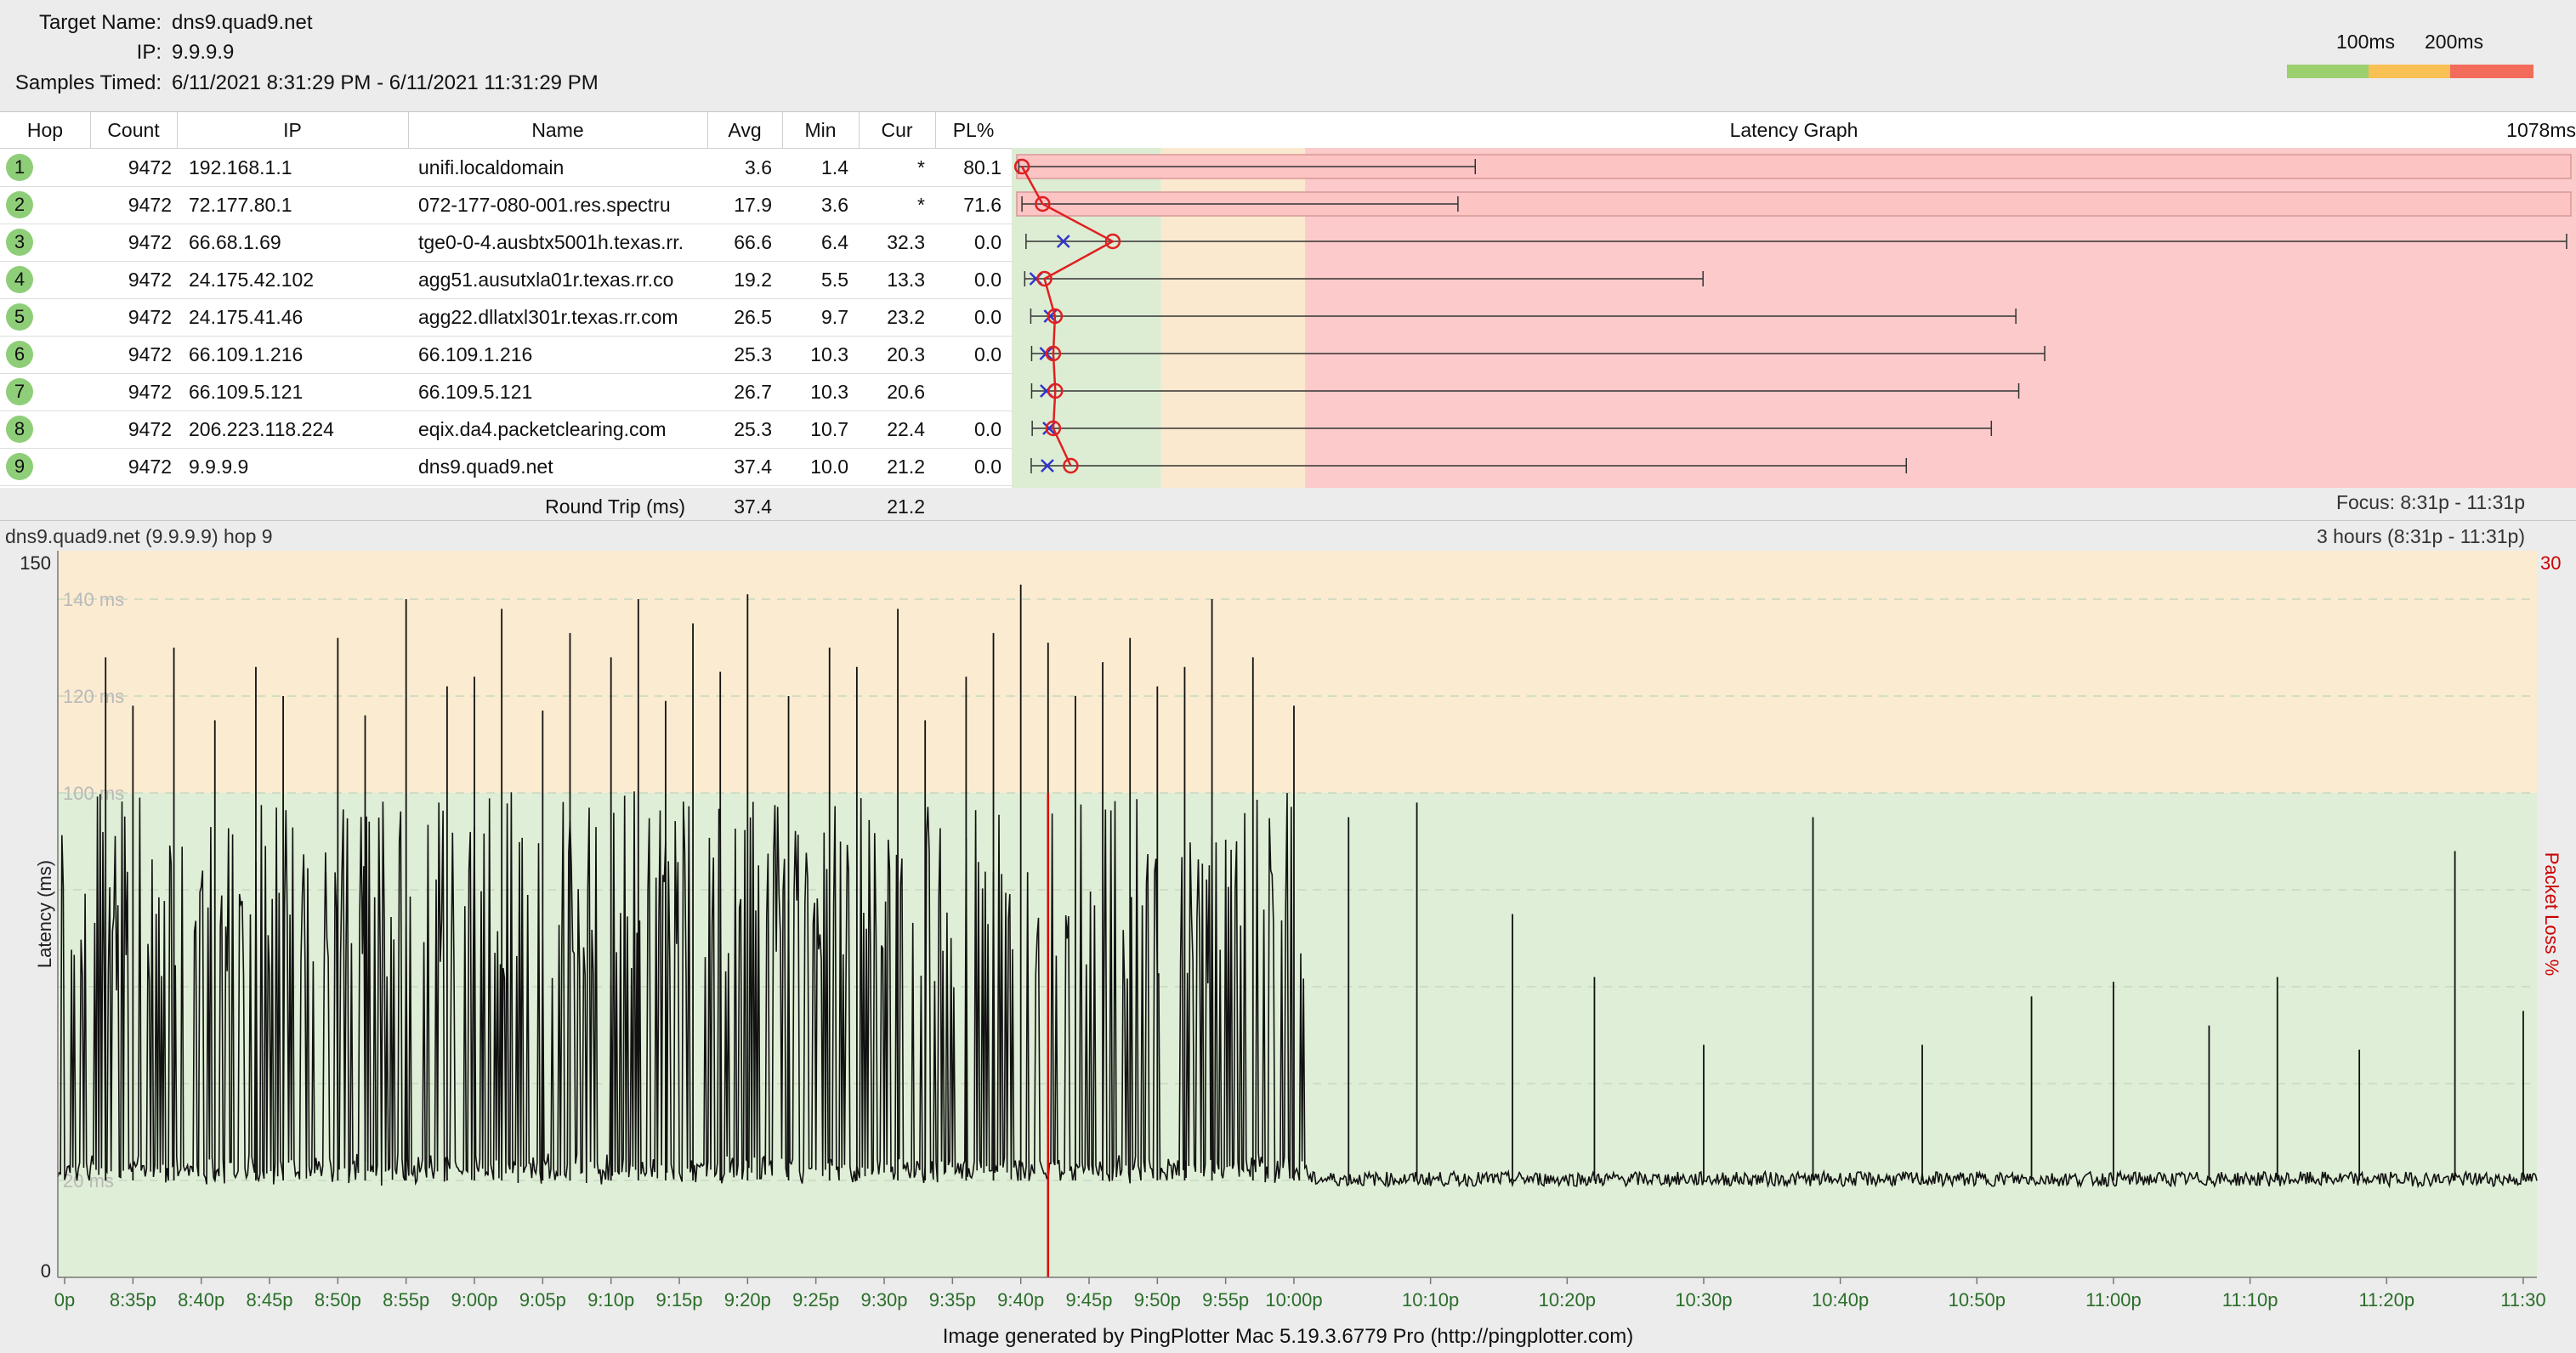  I want to click on hop-number-badge: 3, so click(20, 243).